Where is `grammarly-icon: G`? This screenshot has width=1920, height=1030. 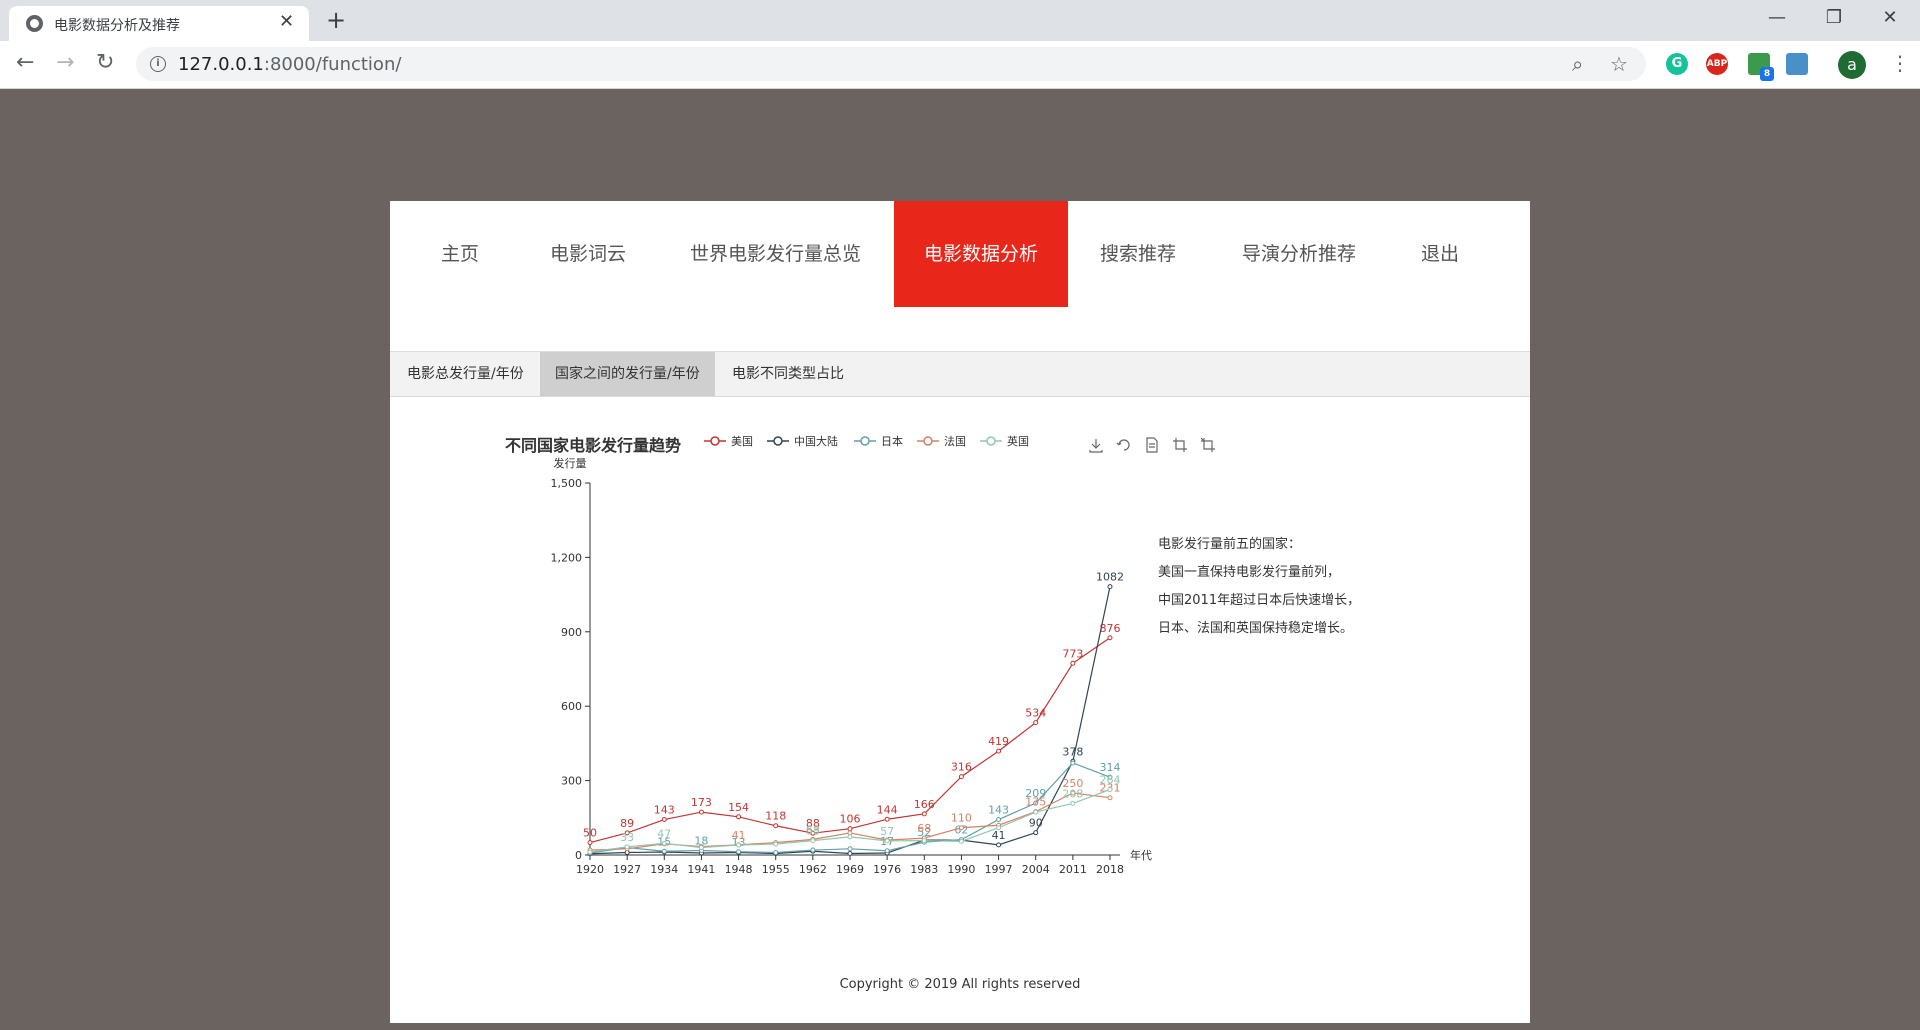
grammarly-icon: G is located at coordinates (1677, 64).